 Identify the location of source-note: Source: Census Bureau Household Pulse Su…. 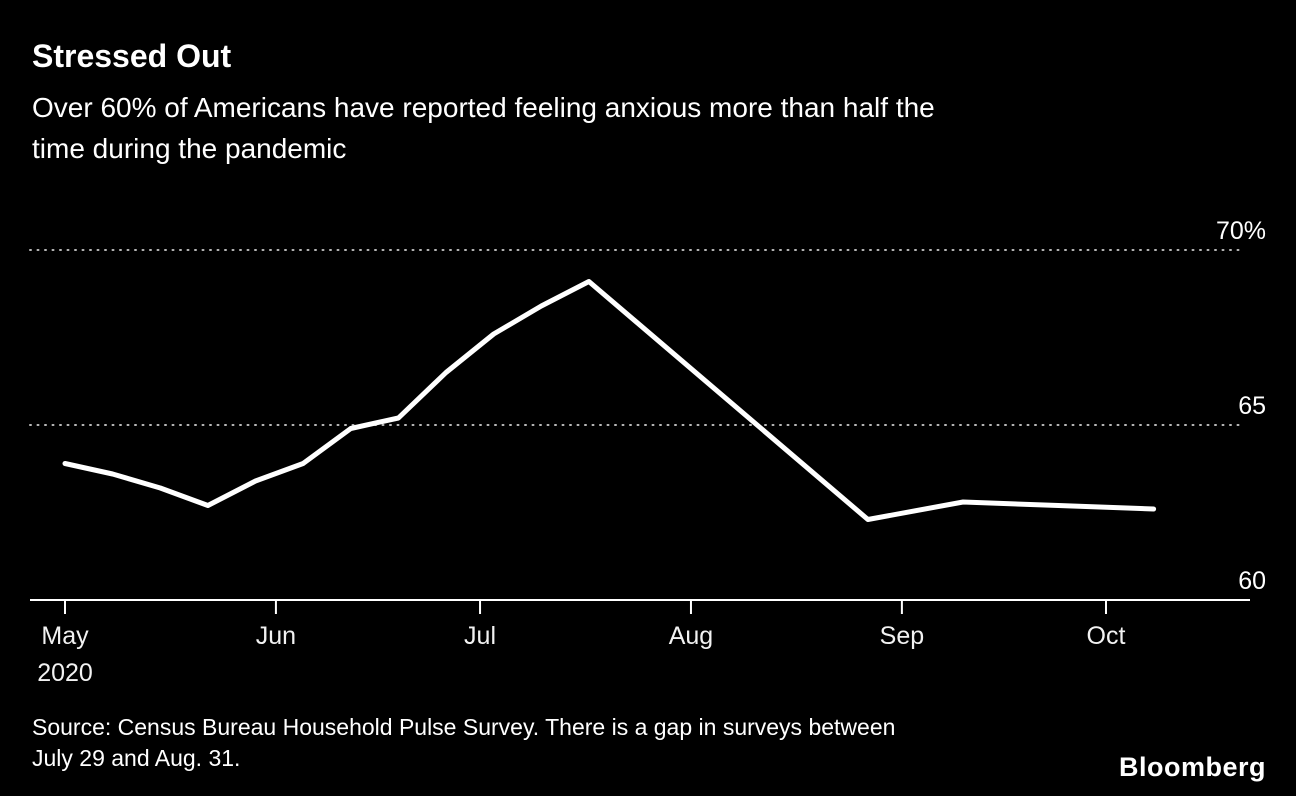
(463, 743).